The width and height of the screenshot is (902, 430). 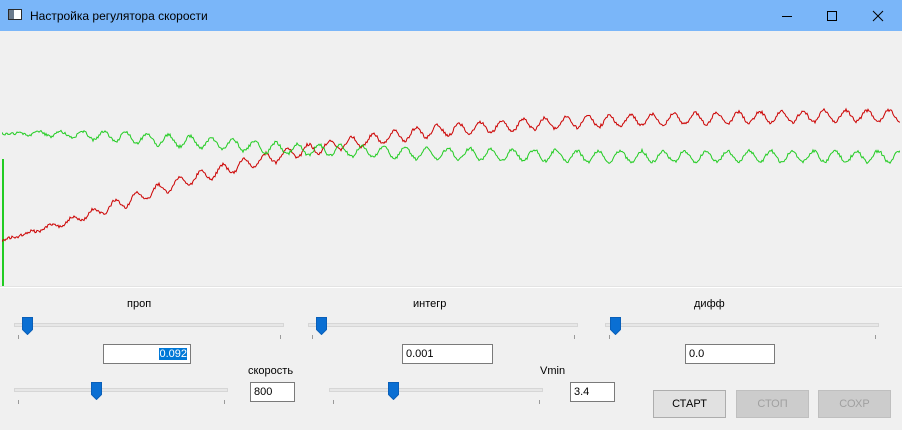 I want to click on diff-slider-thumb, so click(x=615, y=326).